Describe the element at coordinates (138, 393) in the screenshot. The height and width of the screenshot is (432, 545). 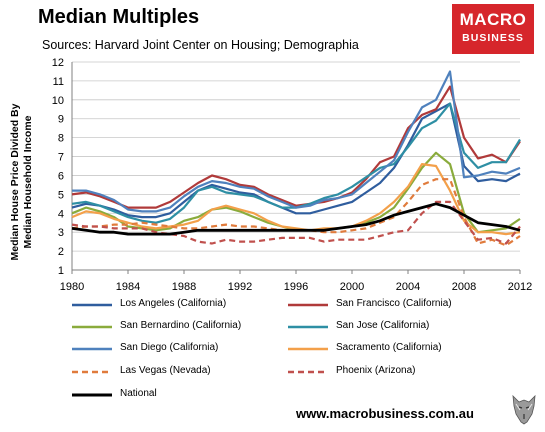
I see `legend-label: National` at that location.